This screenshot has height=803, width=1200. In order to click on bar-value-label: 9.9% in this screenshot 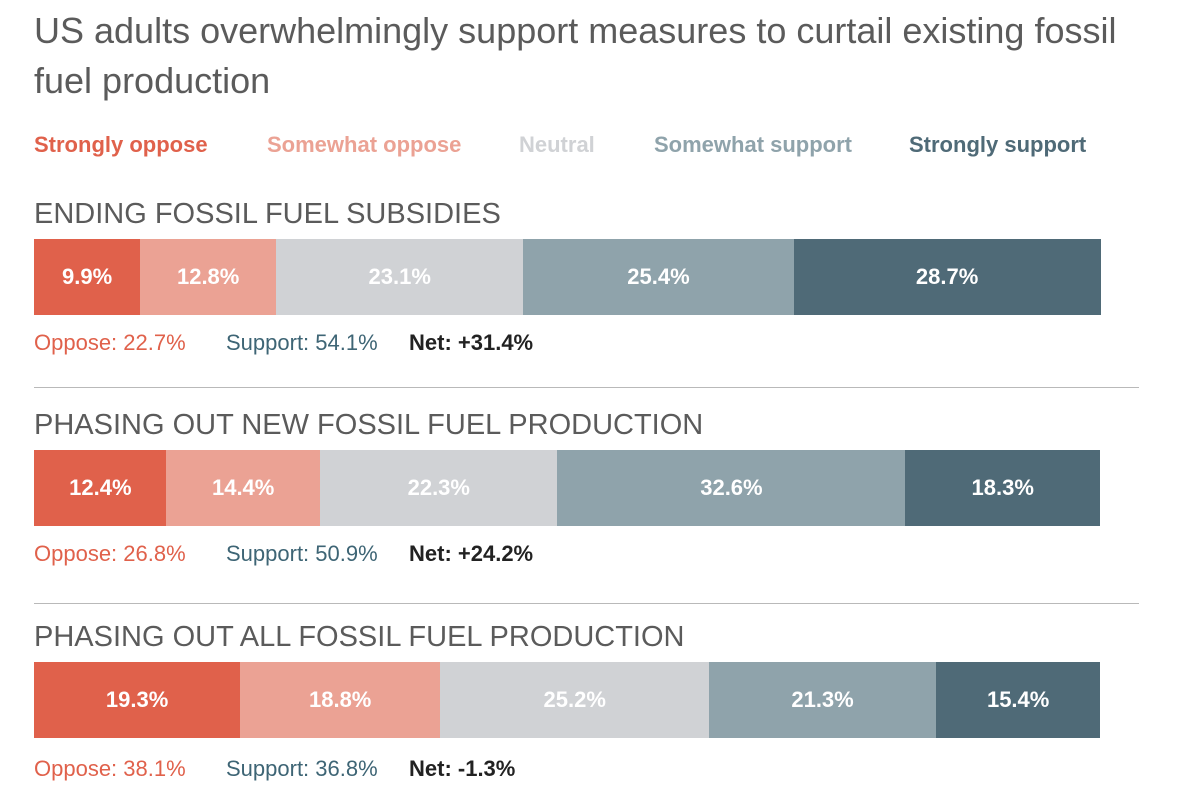, I will do `click(87, 276)`.